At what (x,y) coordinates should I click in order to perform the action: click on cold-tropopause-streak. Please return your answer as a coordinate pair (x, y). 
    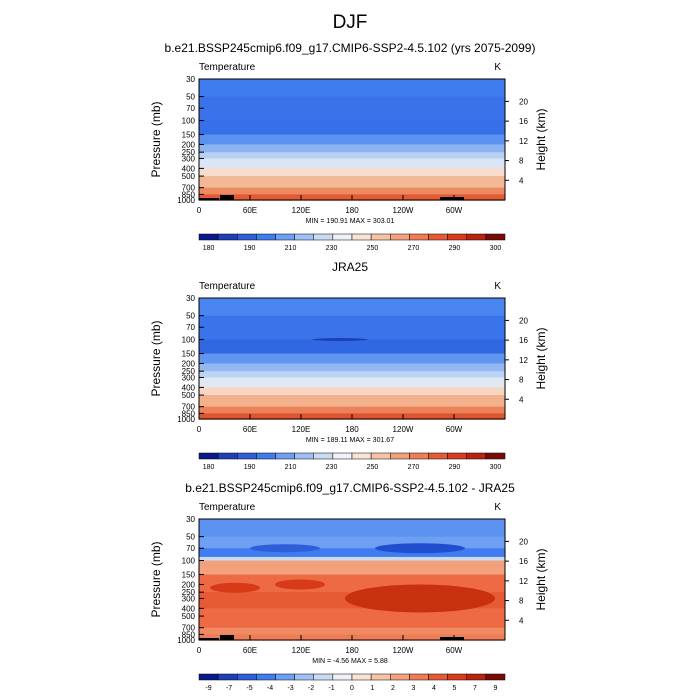
    Looking at the image, I should click on (340, 340).